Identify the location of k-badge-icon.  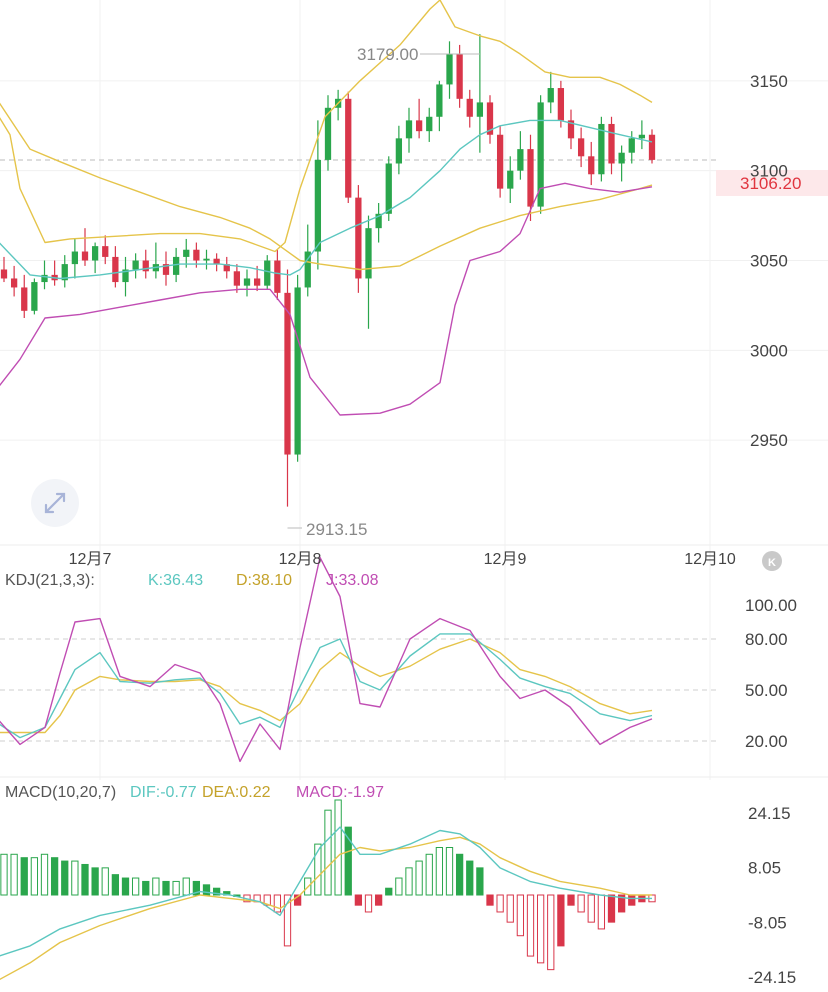
(772, 561).